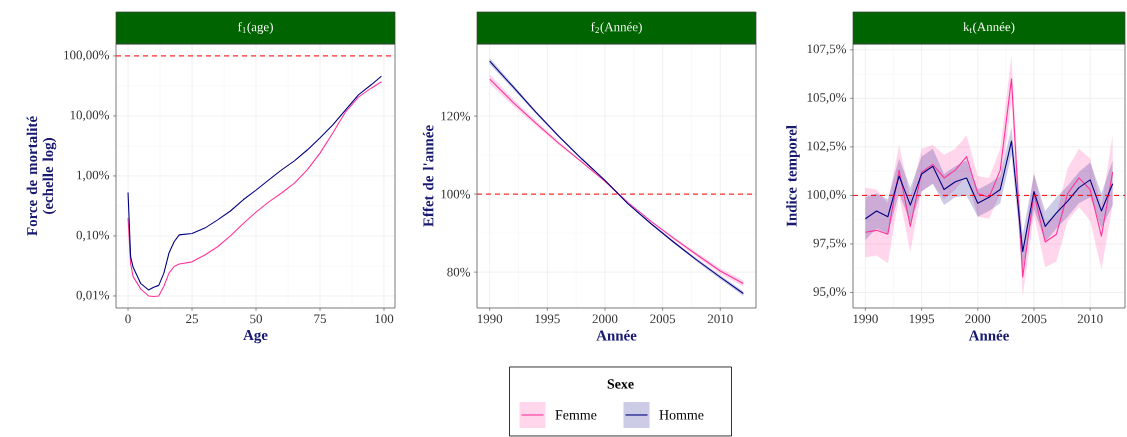  I want to click on y-tick-label: 105,0%, so click(827, 98).